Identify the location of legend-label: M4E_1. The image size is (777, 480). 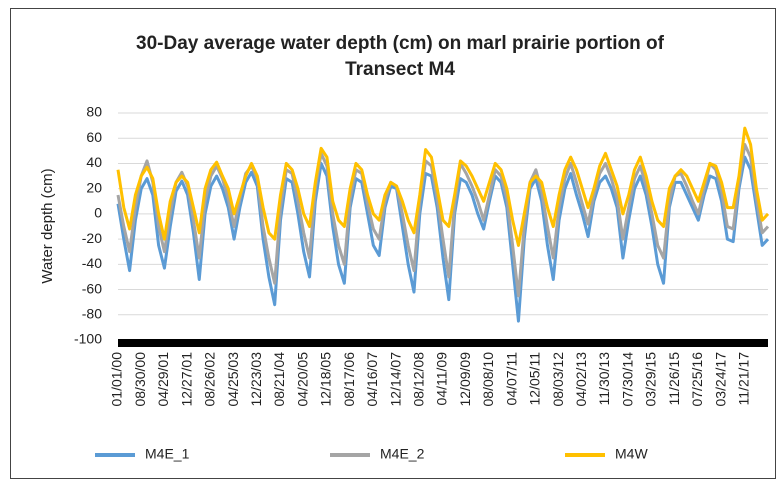
(167, 454).